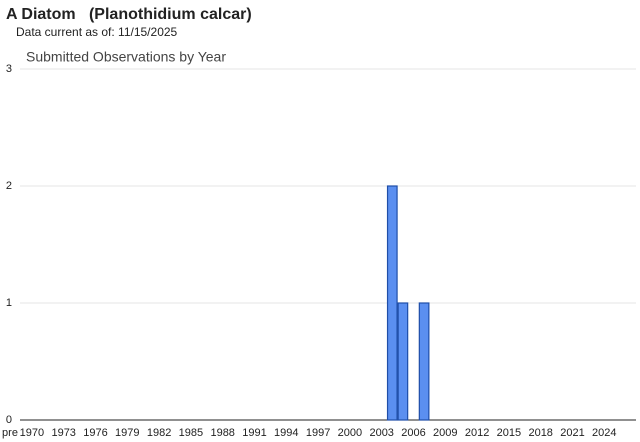 Image resolution: width=640 pixels, height=442 pixels. Describe the element at coordinates (97, 32) in the screenshot. I see `page-subtitle: Data current as of: 11/15/2025` at that location.